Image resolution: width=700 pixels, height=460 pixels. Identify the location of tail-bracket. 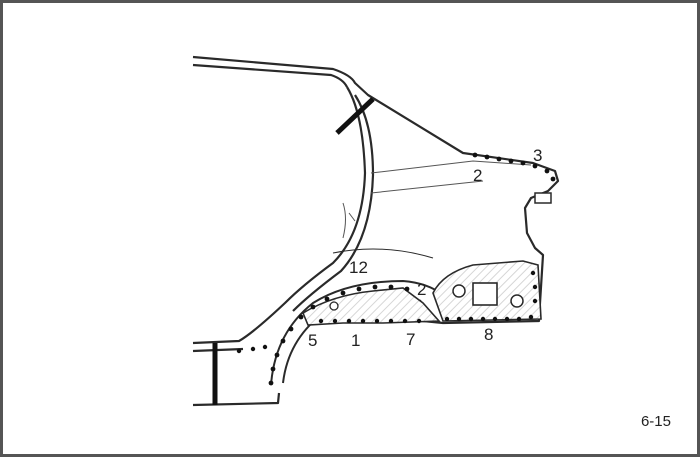
(543, 198).